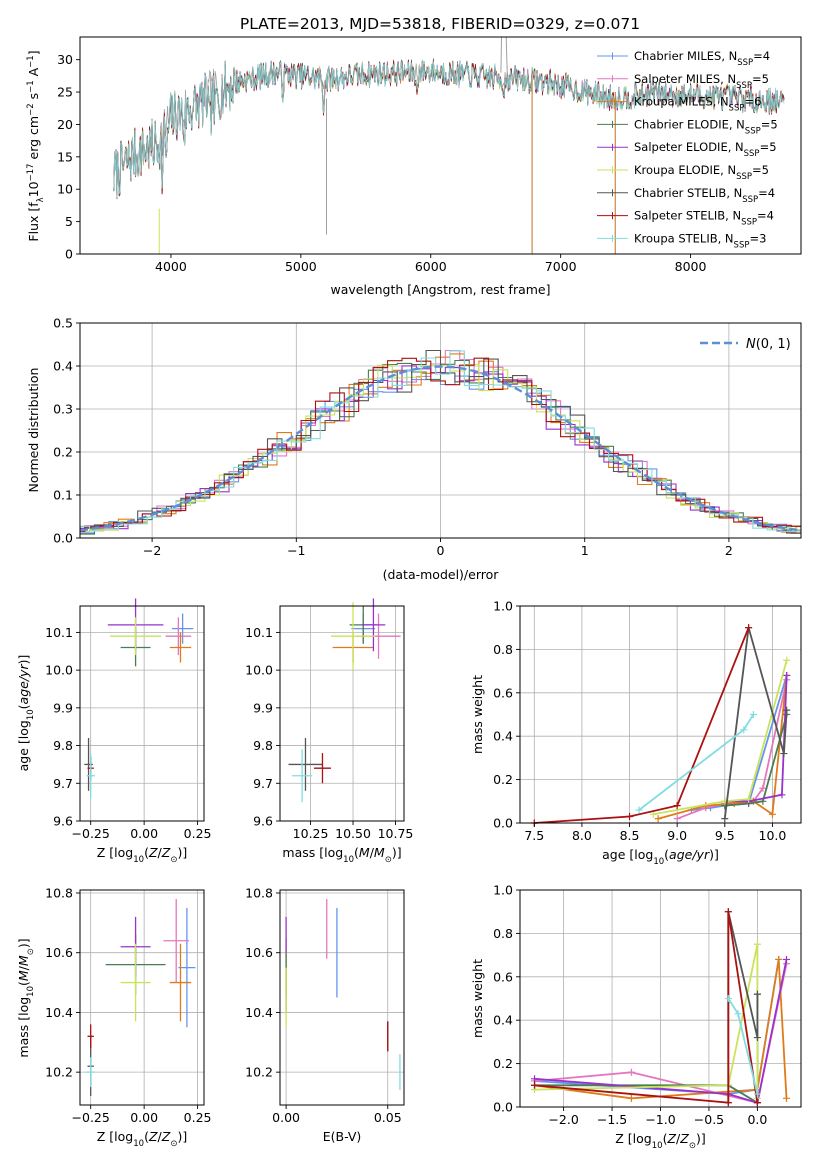  What do you see at coordinates (396, 833) in the screenshot?
I see `x-tick-label: 10.75` at bounding box center [396, 833].